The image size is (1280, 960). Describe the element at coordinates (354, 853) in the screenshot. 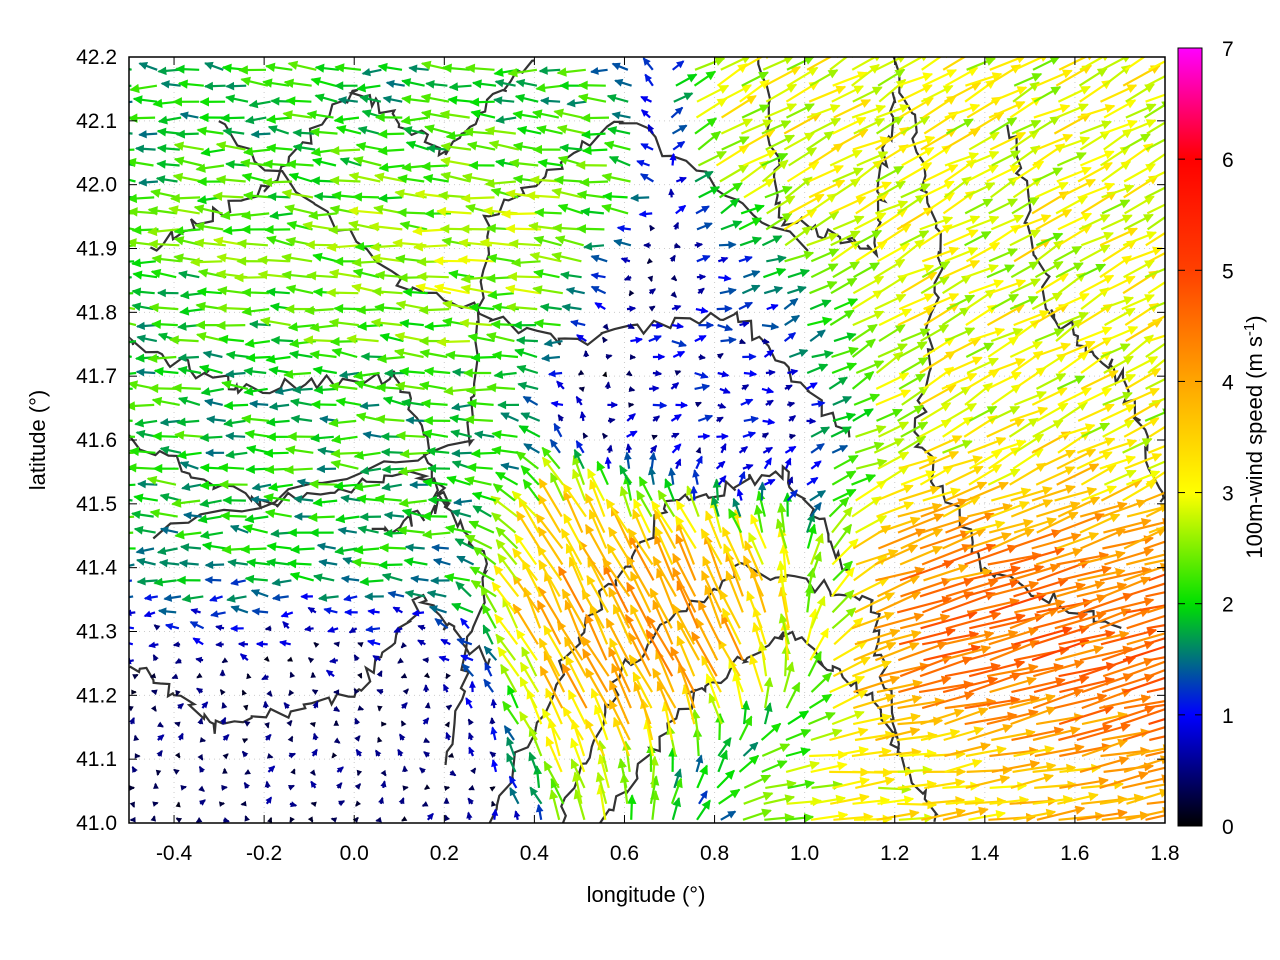

I see `x-tick-label: 0.0` at that location.